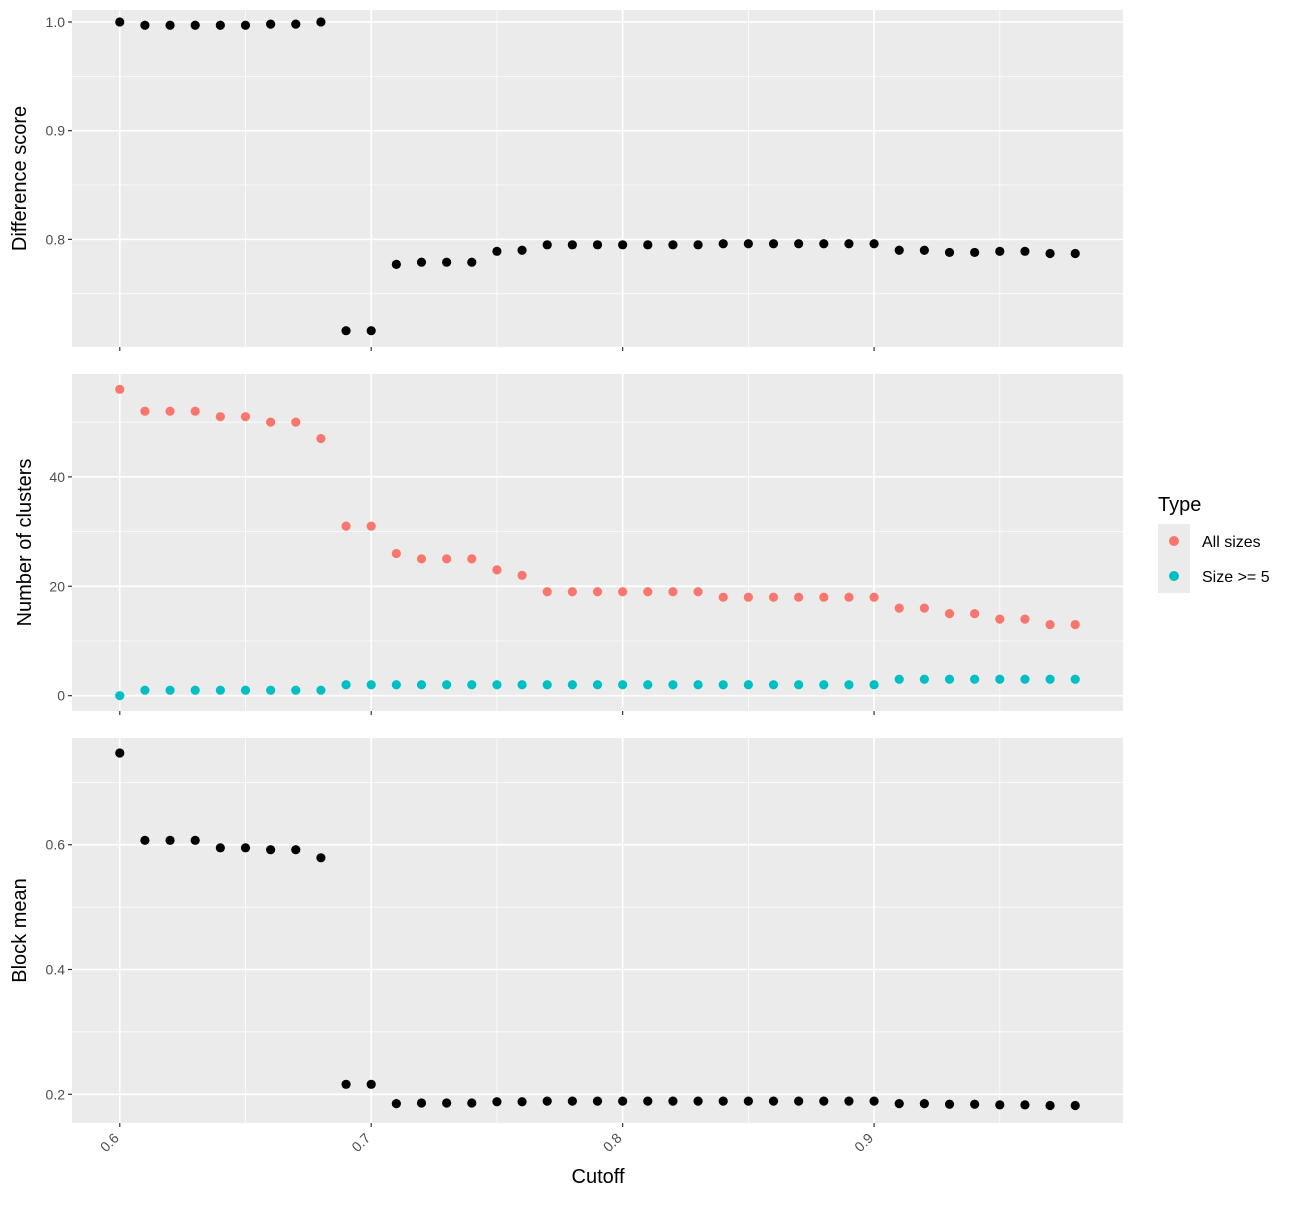  Describe the element at coordinates (20, 930) in the screenshot. I see `y-axis-title-block-mean: Block mean` at that location.